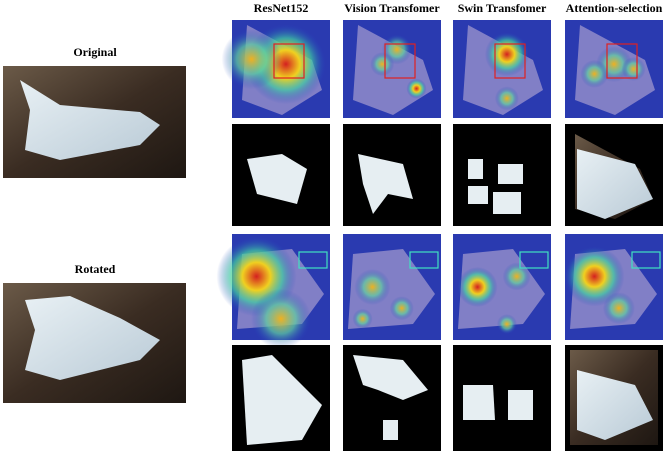 This screenshot has height=456, width=668. What do you see at coordinates (281, 8) in the screenshot?
I see `column-header: ResNet152` at bounding box center [281, 8].